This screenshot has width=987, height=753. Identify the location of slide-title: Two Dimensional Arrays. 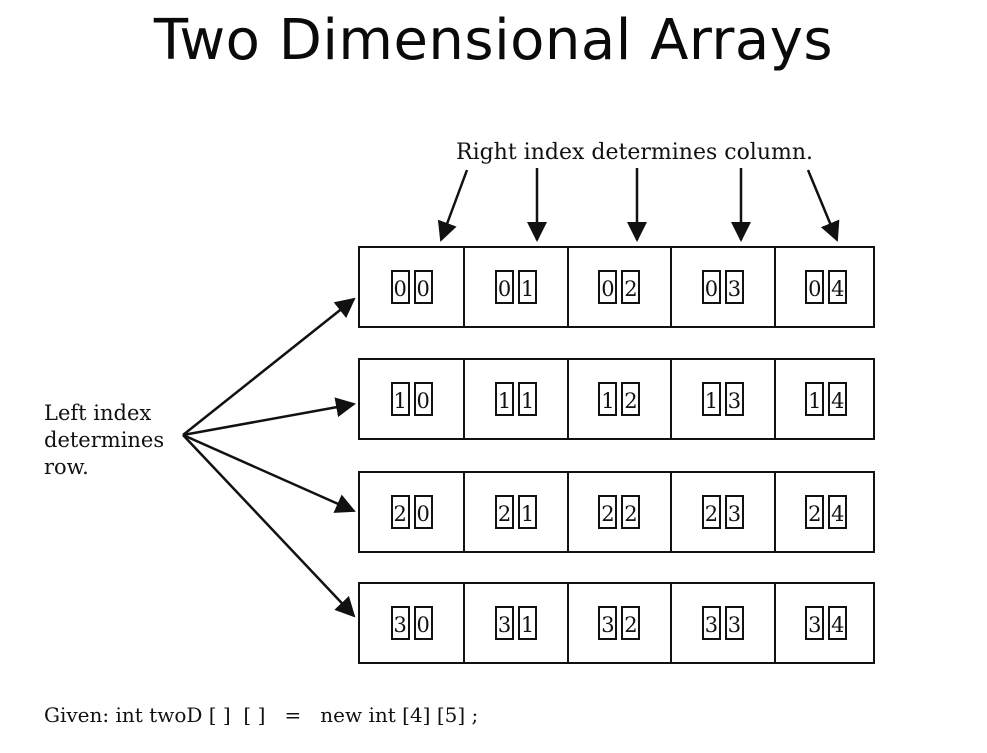
(493, 40).